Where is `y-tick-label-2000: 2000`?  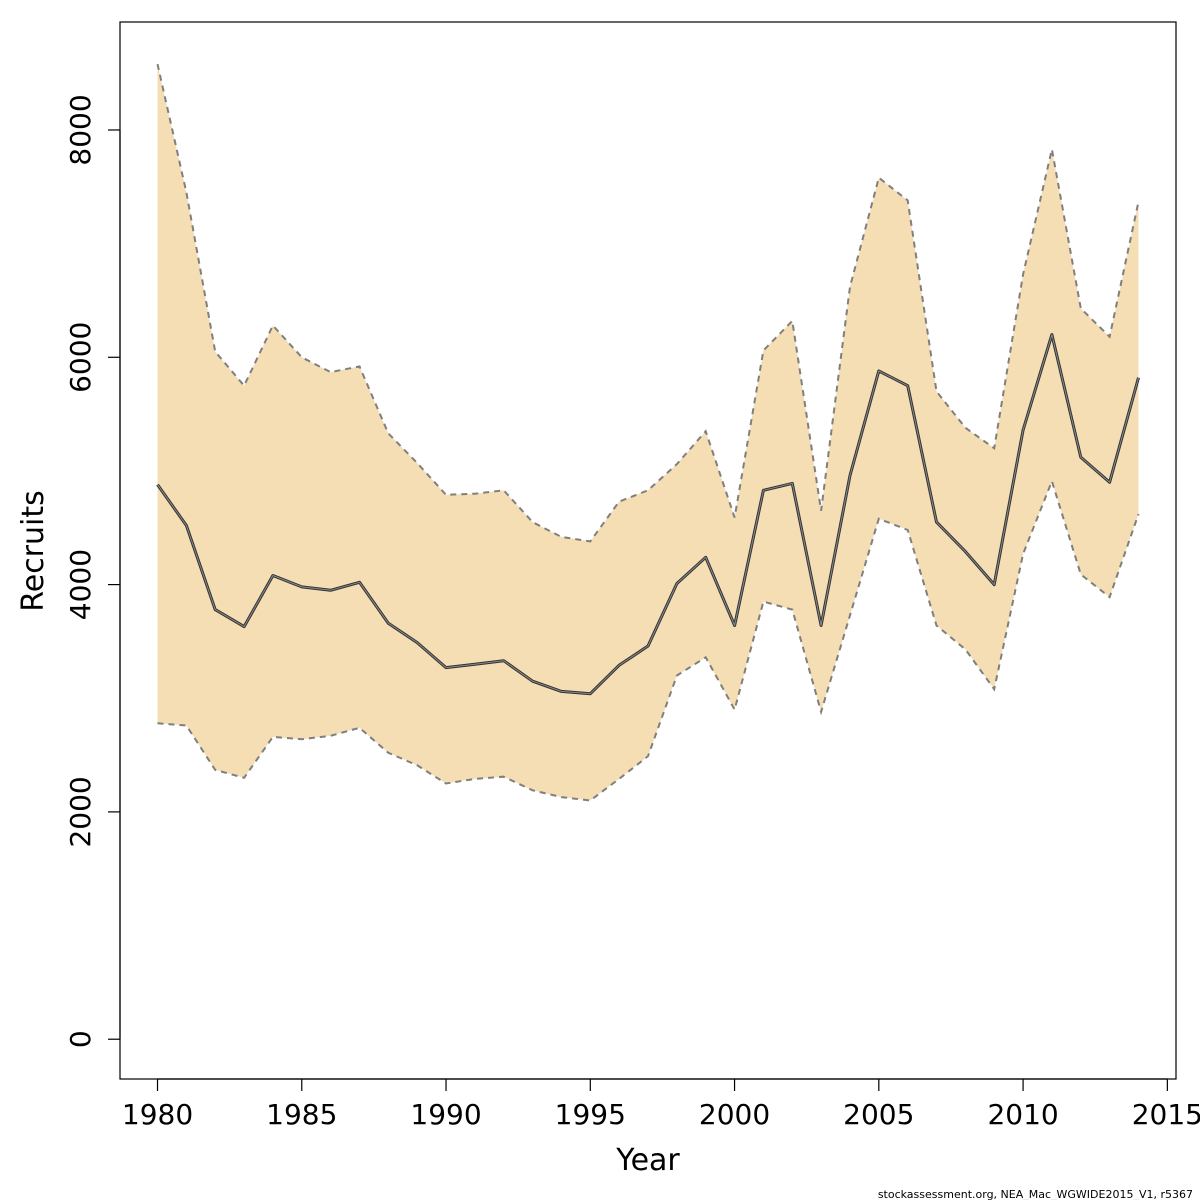
y-tick-label-2000: 2000 is located at coordinates (80, 811).